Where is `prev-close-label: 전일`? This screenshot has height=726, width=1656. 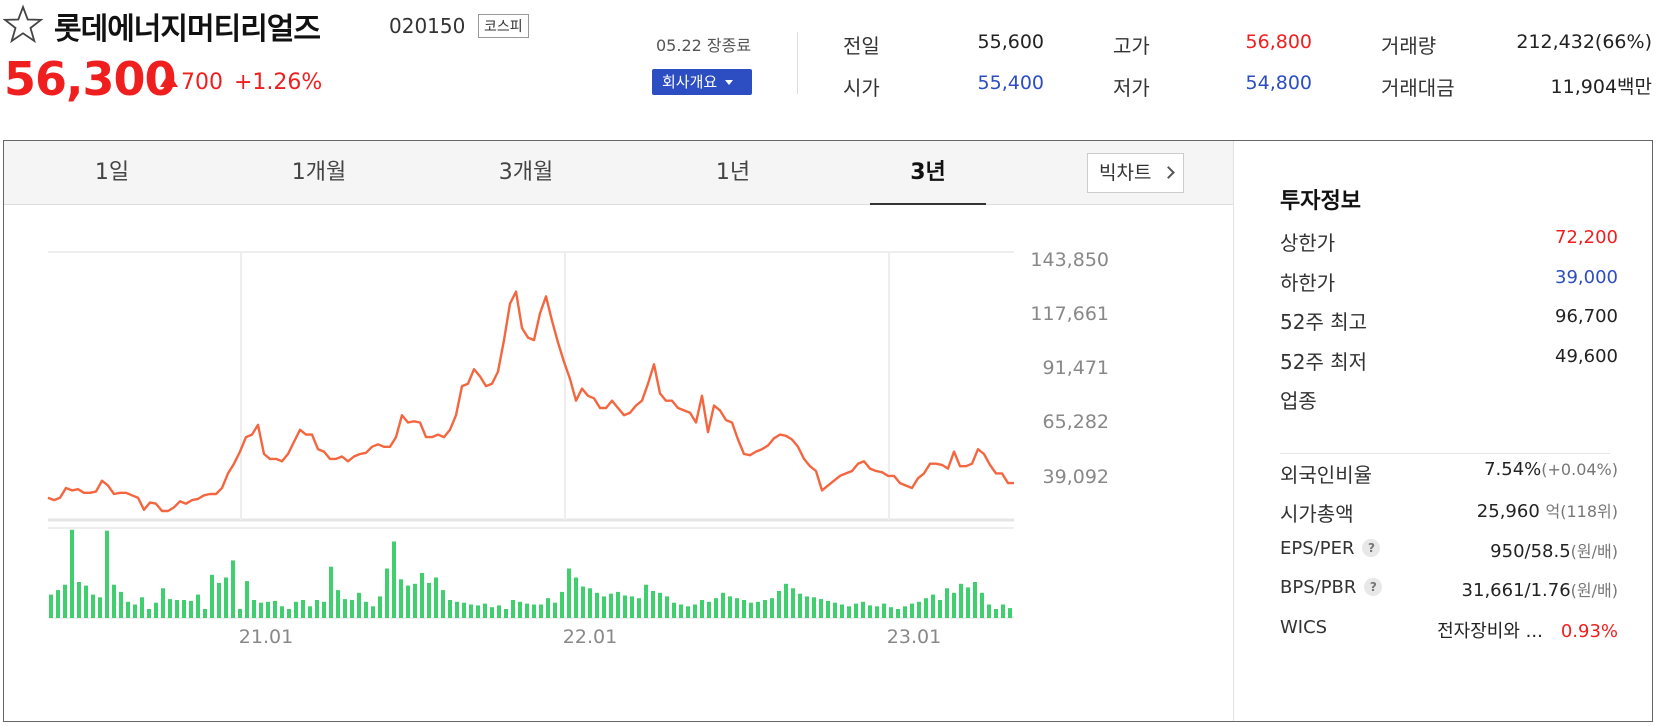
prev-close-label: 전일 is located at coordinates (861, 46).